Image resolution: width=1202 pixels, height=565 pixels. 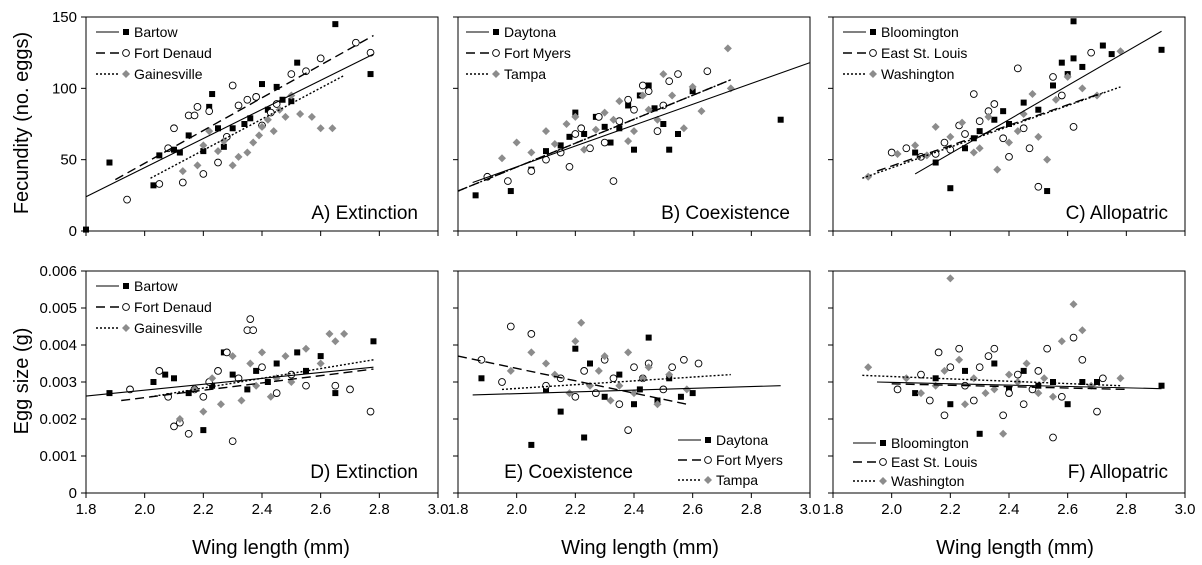 I want to click on legend-label: Fort Denaud, so click(x=173, y=53).